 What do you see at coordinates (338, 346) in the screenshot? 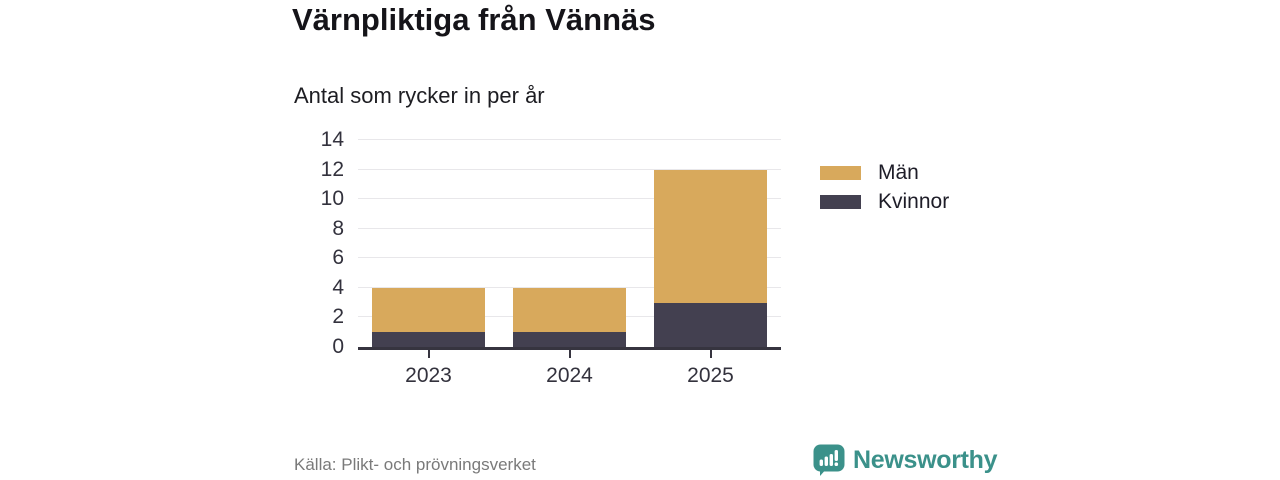
I see `y-axis-tick-label: 0` at bounding box center [338, 346].